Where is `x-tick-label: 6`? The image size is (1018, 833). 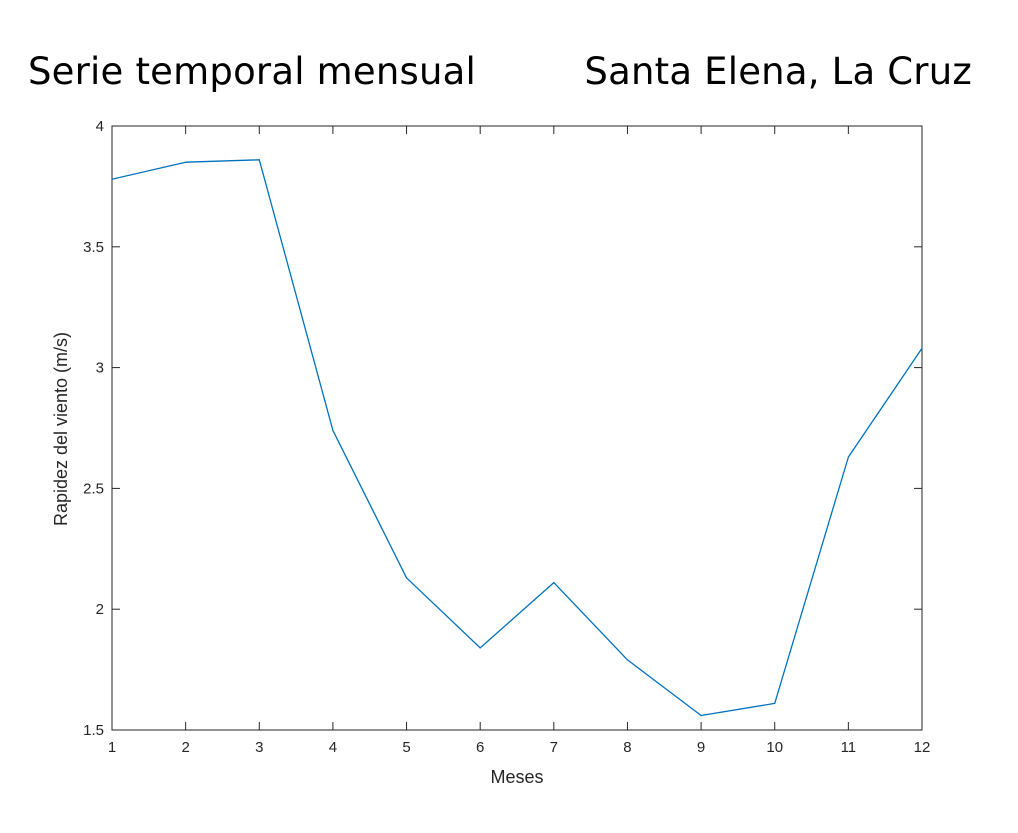
x-tick-label: 6 is located at coordinates (480, 747).